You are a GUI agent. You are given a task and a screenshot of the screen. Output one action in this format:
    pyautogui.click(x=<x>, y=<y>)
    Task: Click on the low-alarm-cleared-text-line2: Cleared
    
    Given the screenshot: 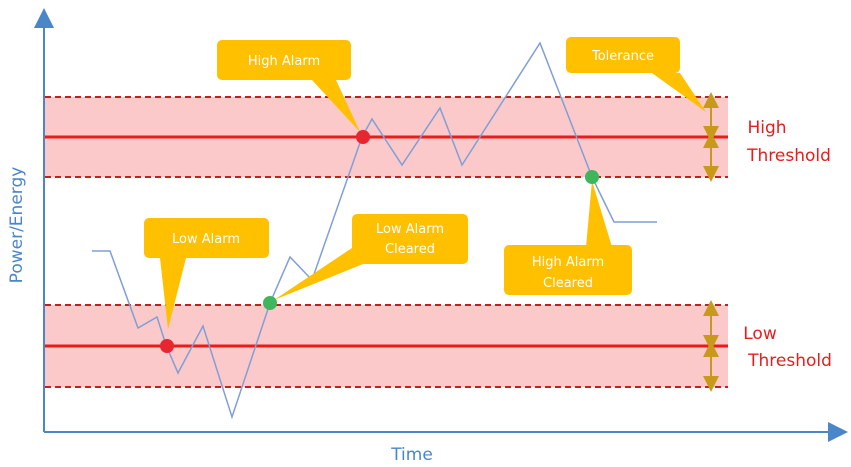 What is the action you would take?
    pyautogui.click(x=410, y=249)
    